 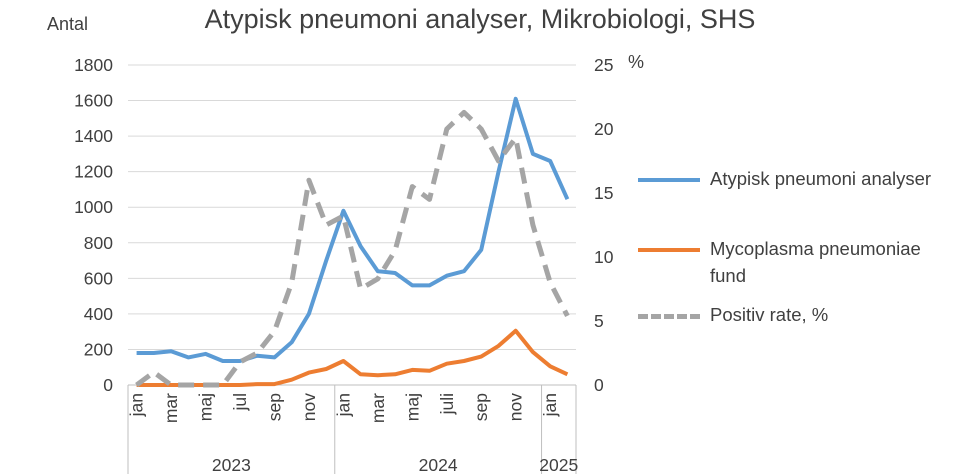 I want to click on left-tick-label: 1400, so click(x=93, y=136).